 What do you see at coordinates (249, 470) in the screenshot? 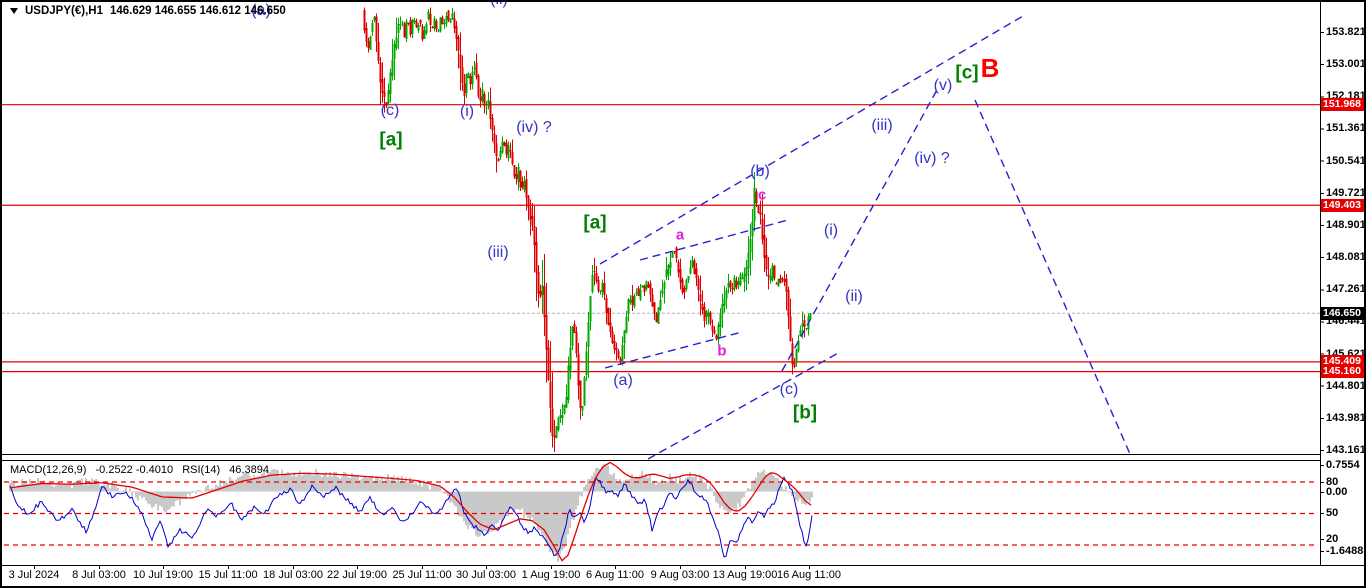
I see `rsi-value: 46.3894` at bounding box center [249, 470].